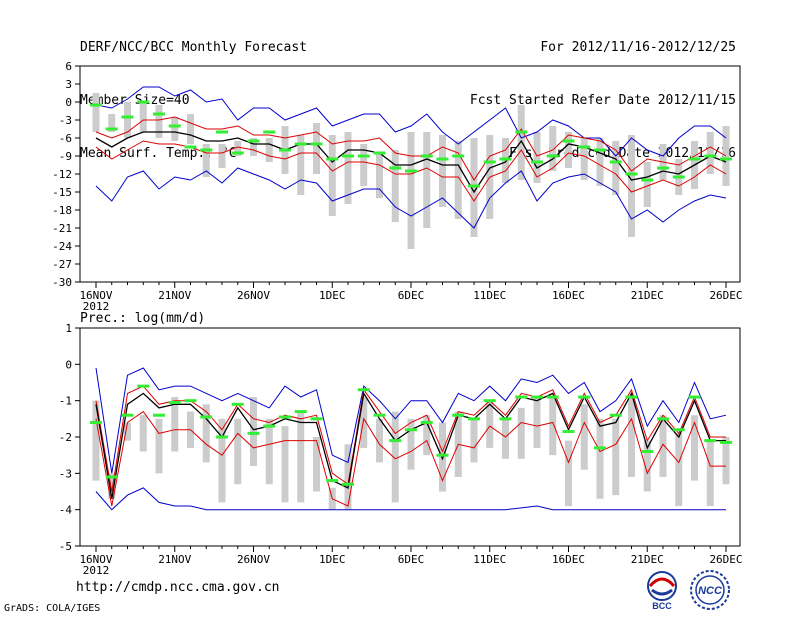  I want to click on prec-y-tick-label: 0, so click(68, 364).